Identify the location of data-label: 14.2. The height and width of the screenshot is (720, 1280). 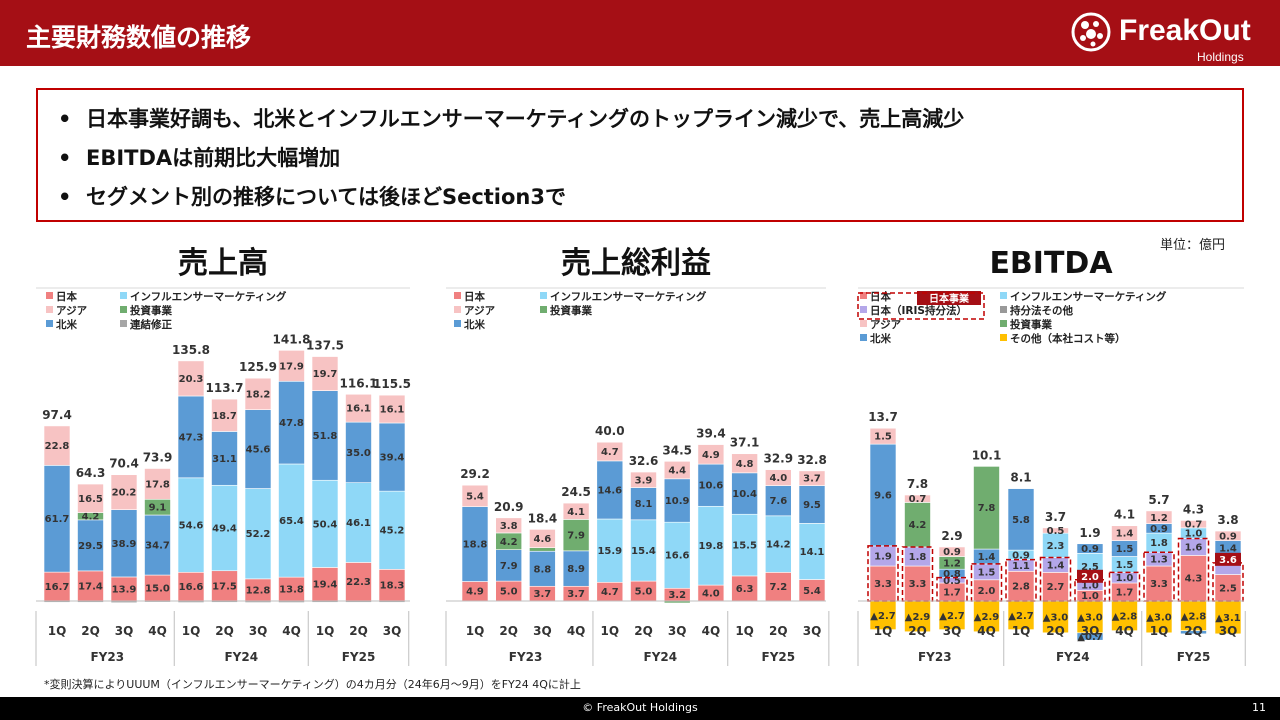
(778, 545).